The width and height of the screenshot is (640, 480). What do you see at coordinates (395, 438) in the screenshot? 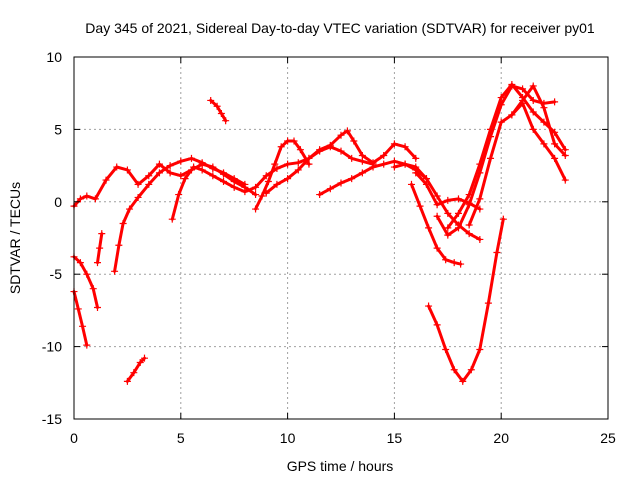
I see `x-tick-label: 15` at bounding box center [395, 438].